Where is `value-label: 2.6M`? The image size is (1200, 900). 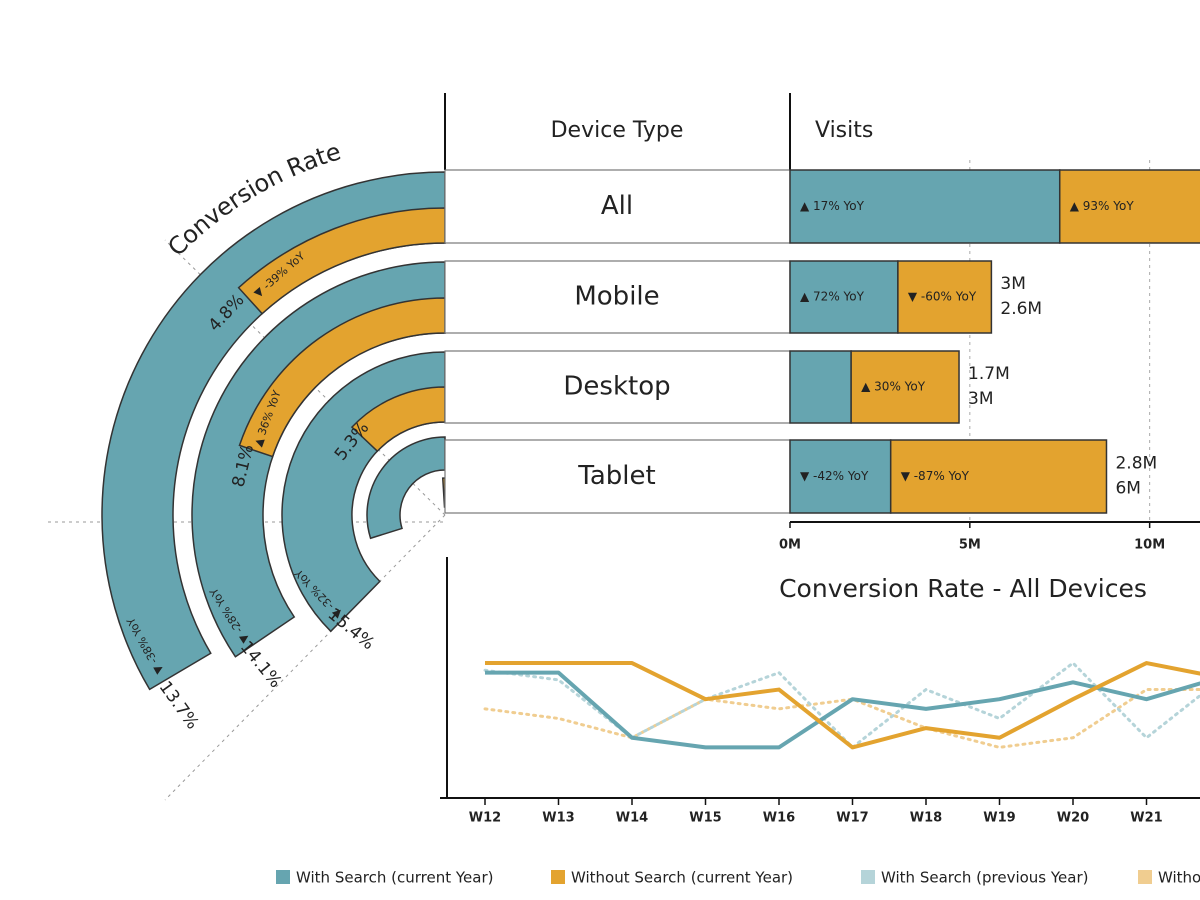 value-label: 2.6M is located at coordinates (1021, 309).